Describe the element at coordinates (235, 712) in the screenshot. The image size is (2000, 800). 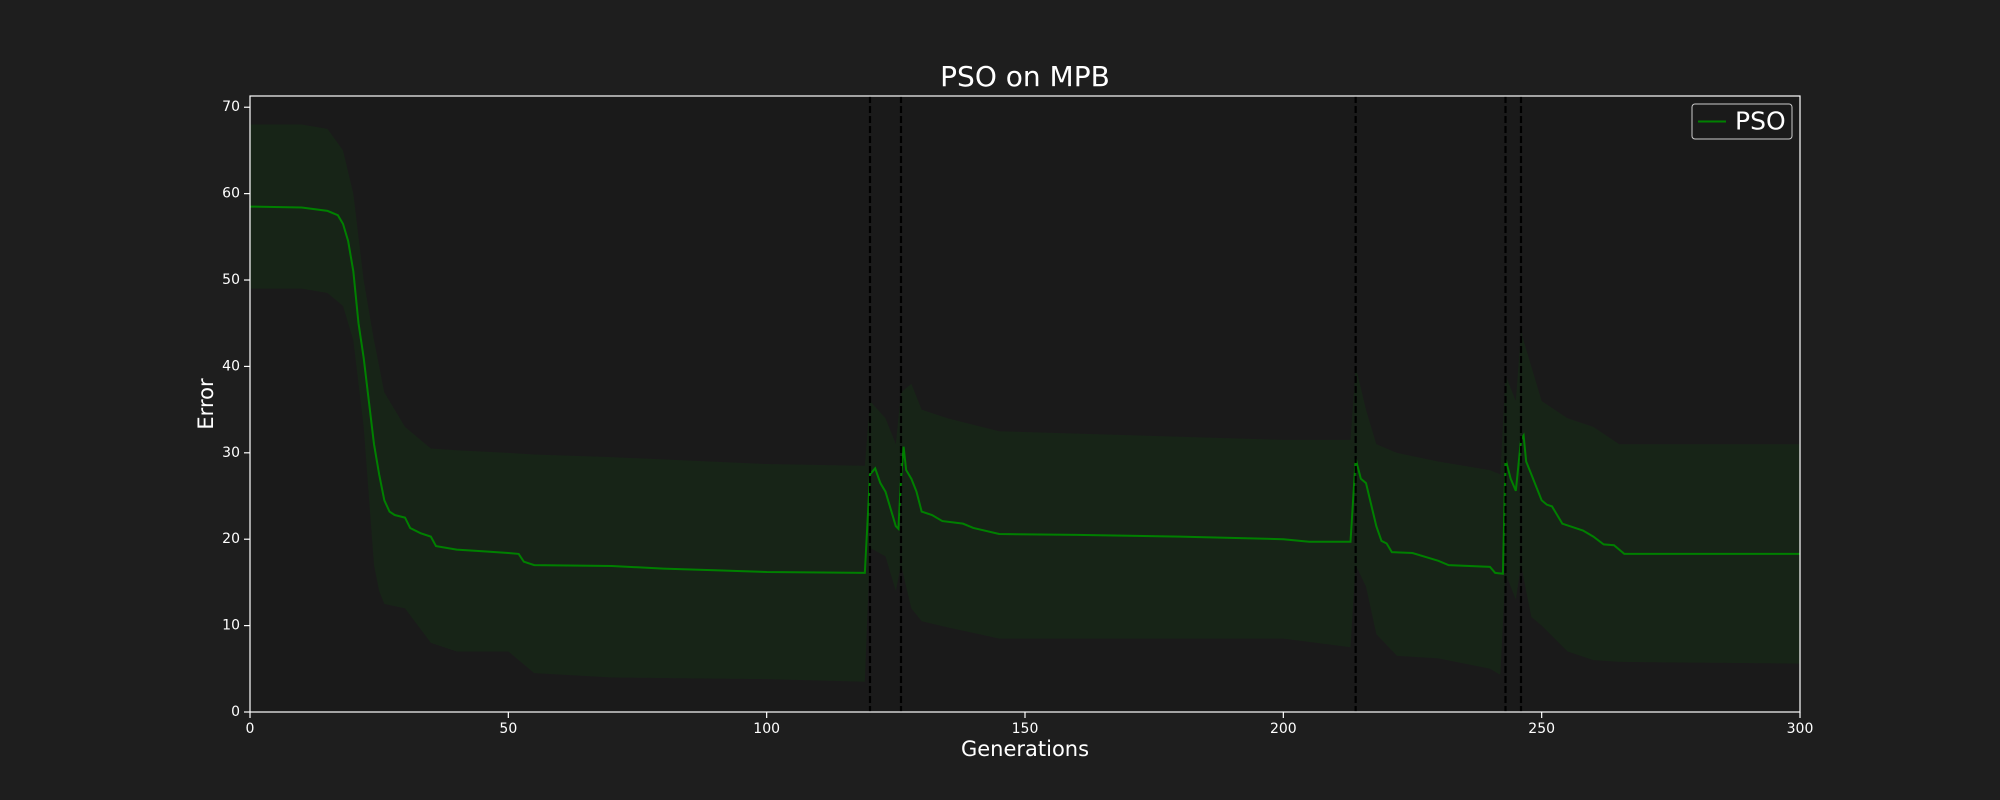
I see `y-tick-label: 0` at that location.